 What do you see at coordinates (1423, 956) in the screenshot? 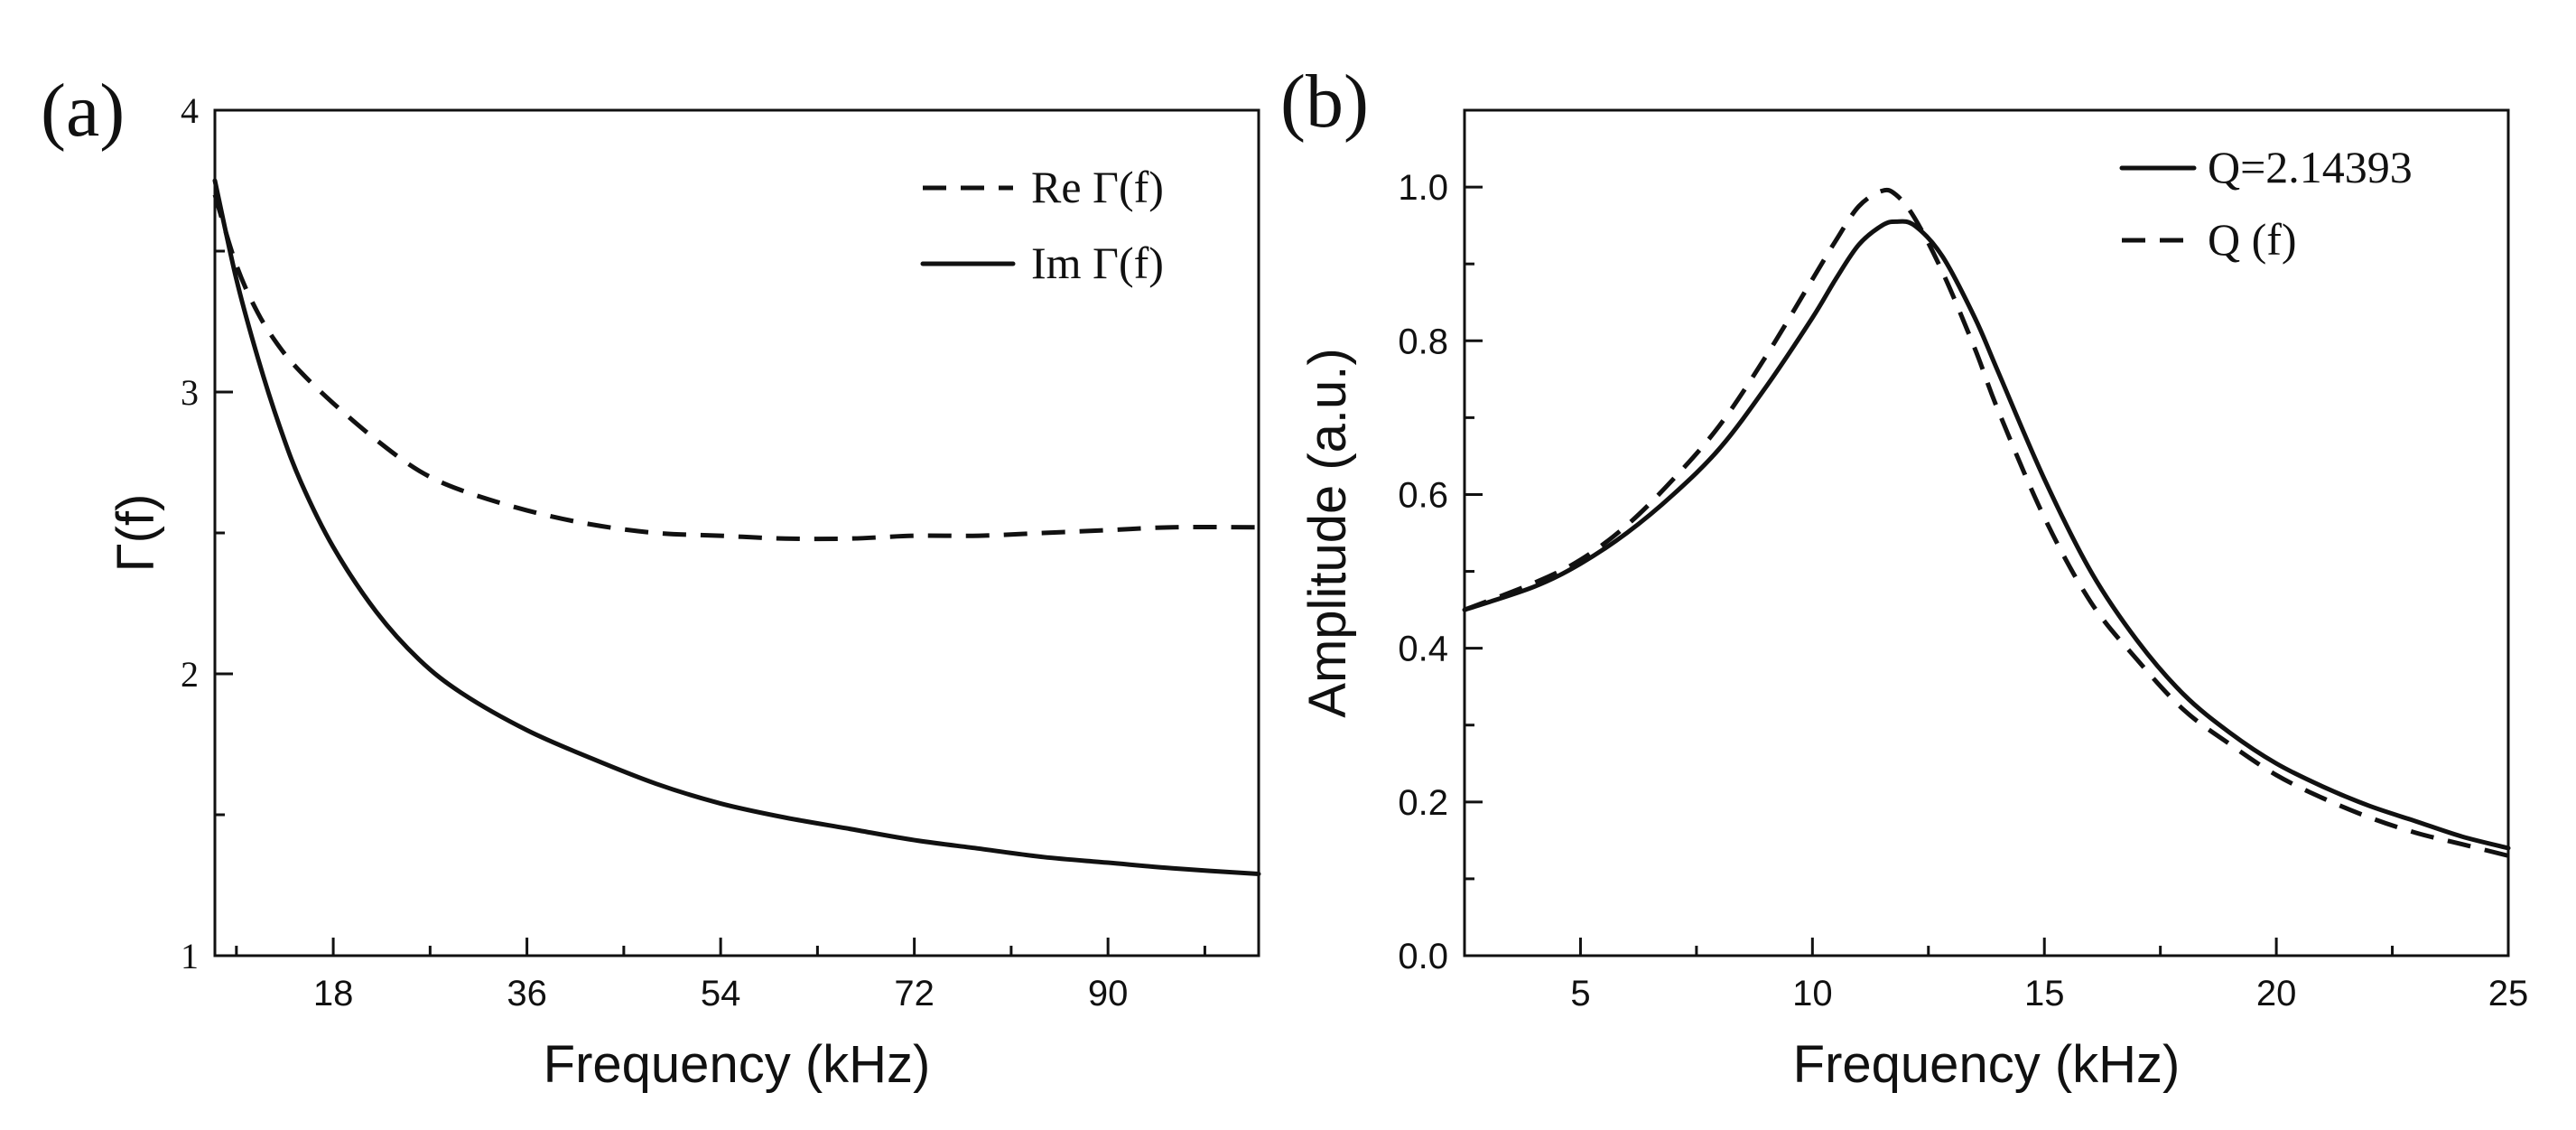
I see `b-y-tick-label-0: 0.0` at bounding box center [1423, 956].